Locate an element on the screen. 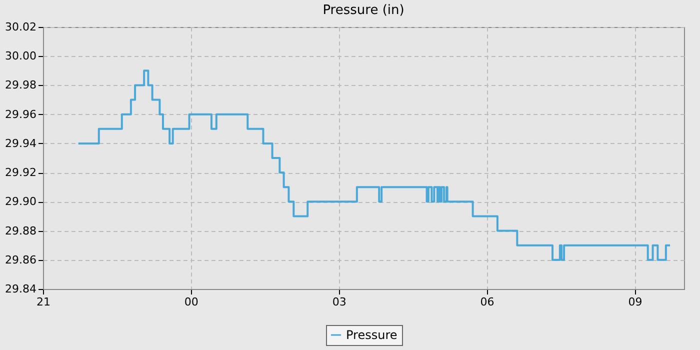 The height and width of the screenshot is (350, 700). legend-label: Pressure is located at coordinates (372, 335).